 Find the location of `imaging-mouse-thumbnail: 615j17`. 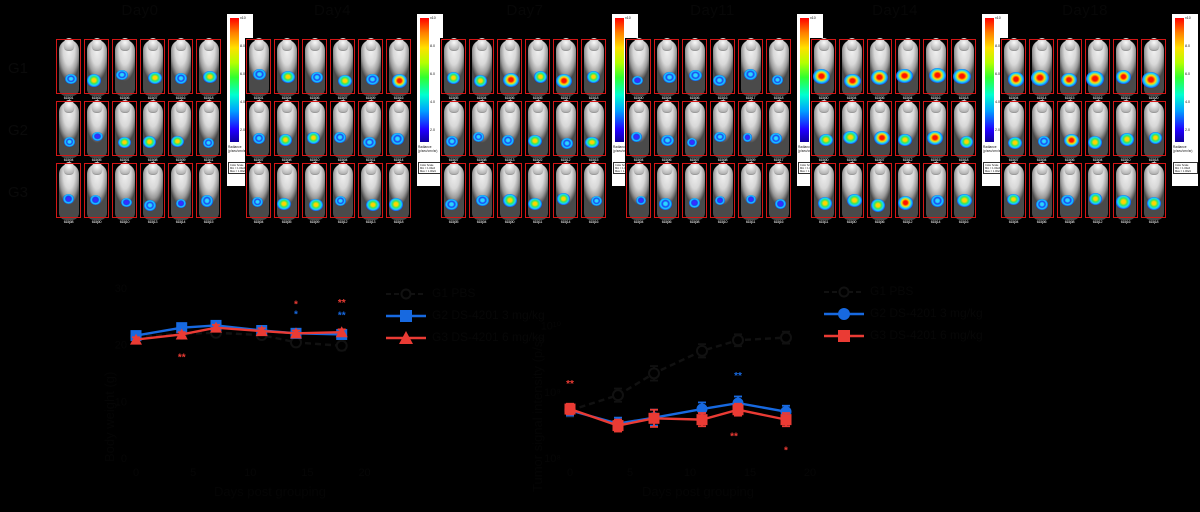

imaging-mouse-thumbnail: 615j17 is located at coordinates (778, 131).